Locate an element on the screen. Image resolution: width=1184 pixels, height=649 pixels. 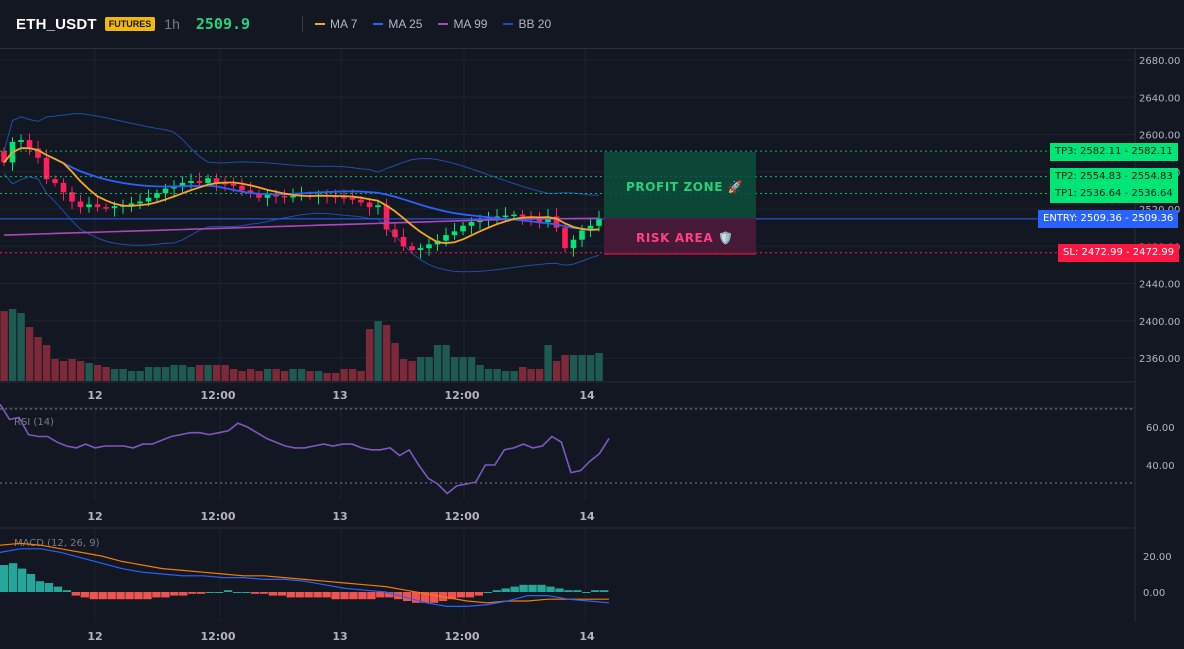
indicator-legend: MA 7 MA 25 MA 99 BB 20 is located at coordinates (441, 24).